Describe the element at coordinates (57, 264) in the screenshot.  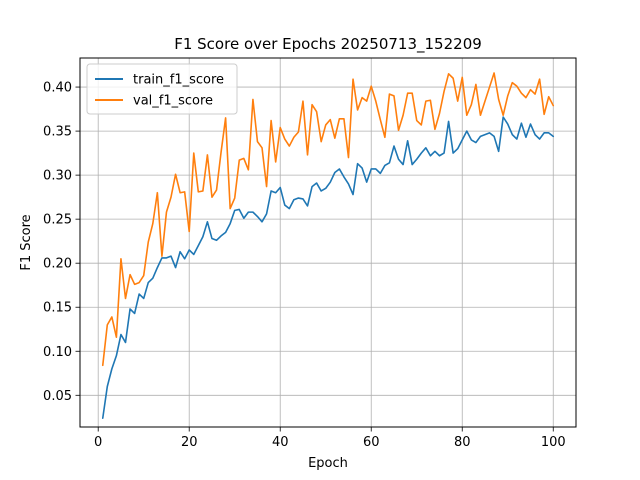
I see `y-tick-label: 0.20` at that location.